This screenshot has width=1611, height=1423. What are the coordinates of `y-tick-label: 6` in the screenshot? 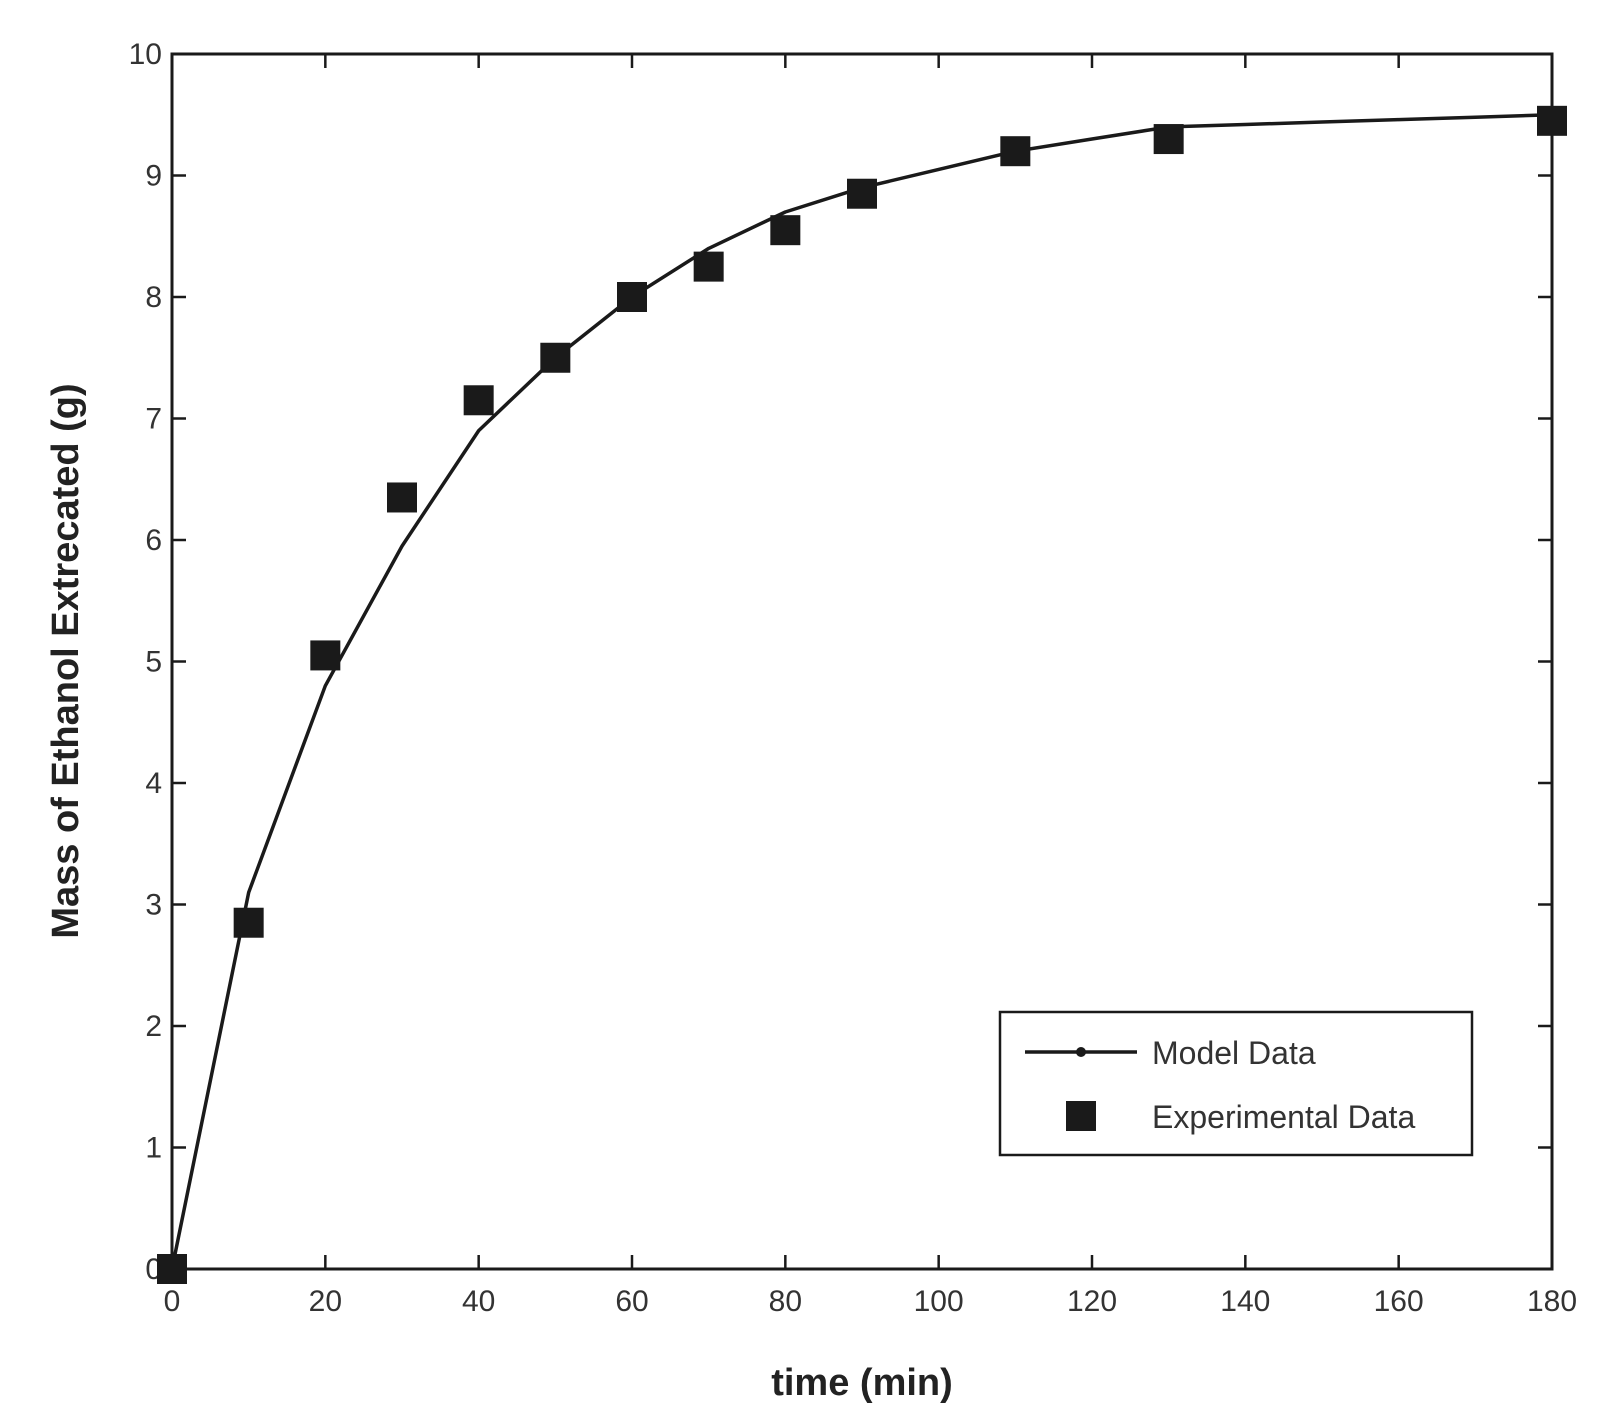 It's located at (153, 540).